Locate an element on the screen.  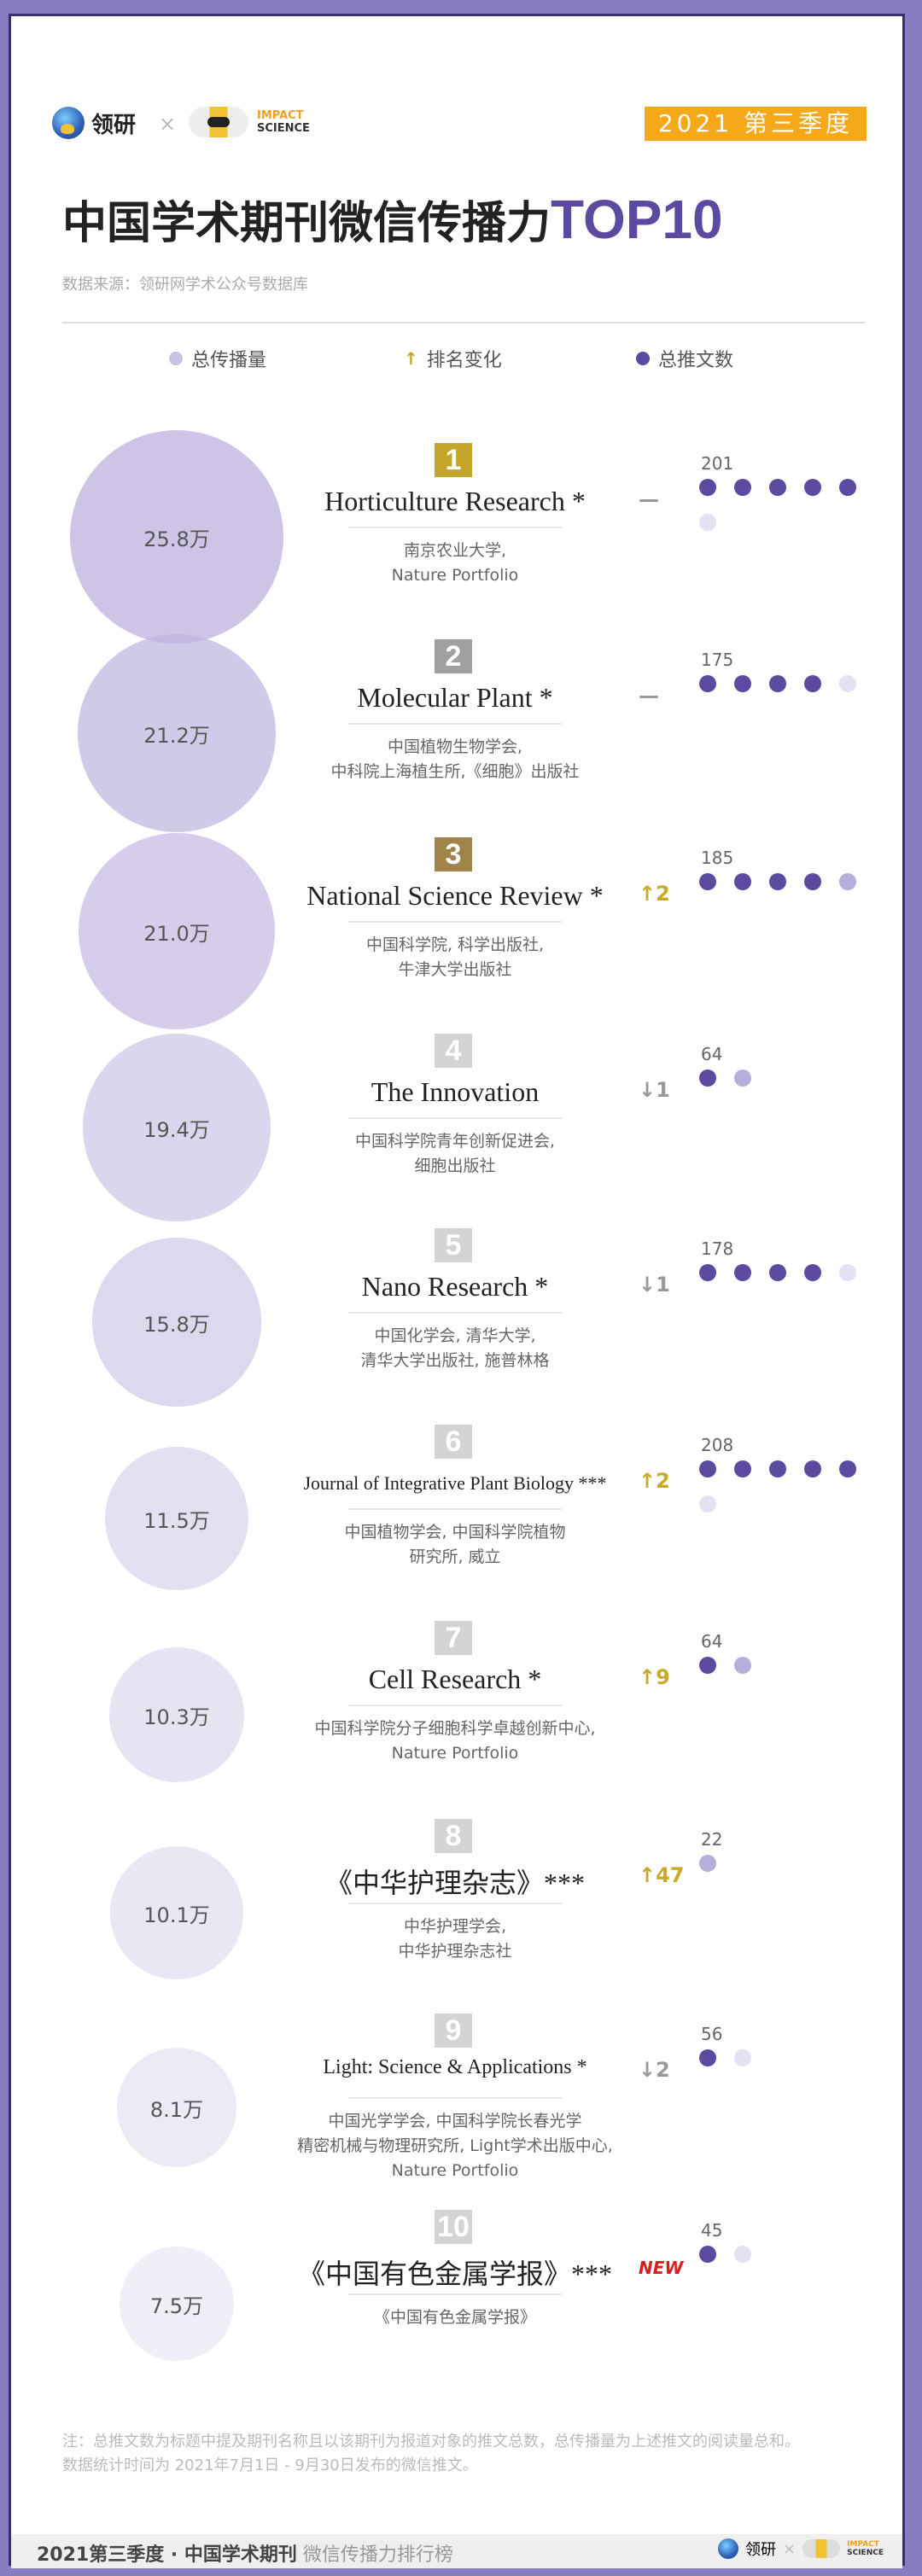
spread-bubble: 10.1万 is located at coordinates (177, 1912).